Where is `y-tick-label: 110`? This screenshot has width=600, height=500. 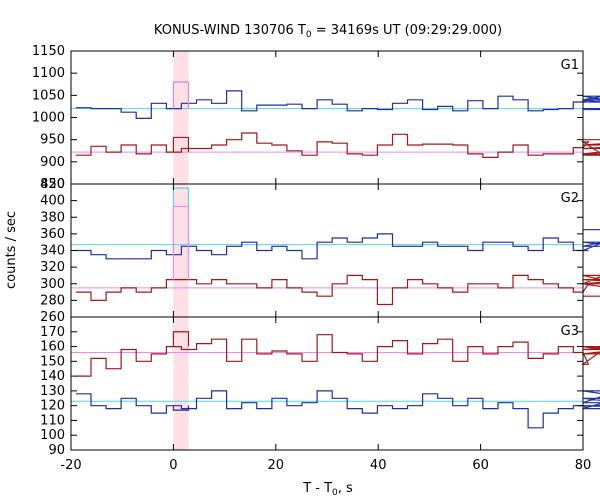
y-tick-label: 110 is located at coordinates (52, 420).